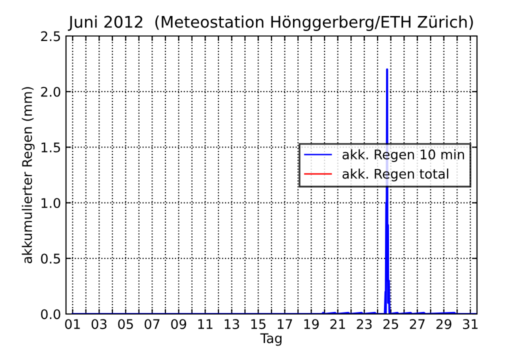 The width and height of the screenshot is (530, 350). I want to click on x-tick-label: 31, so click(470, 324).